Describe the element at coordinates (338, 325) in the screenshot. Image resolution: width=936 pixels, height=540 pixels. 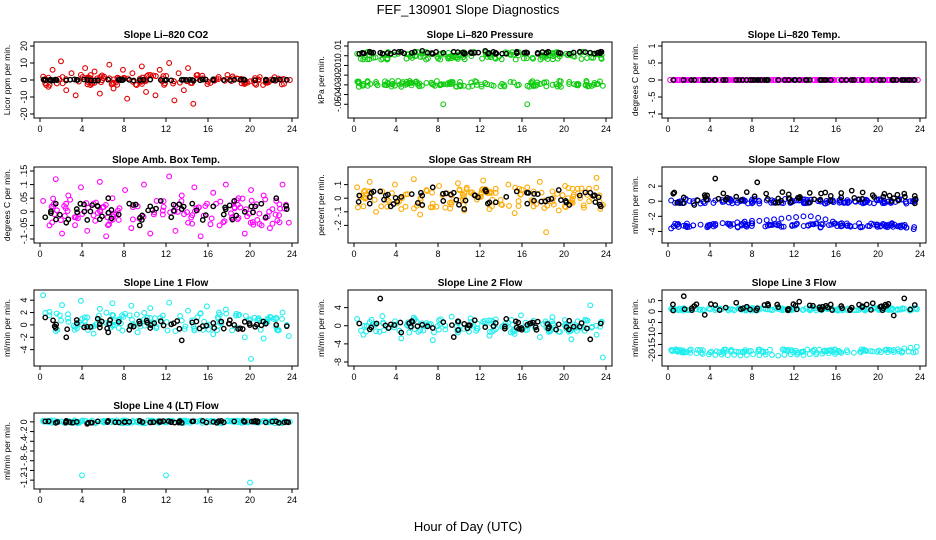
I see `y-tick-label: 0` at that location.